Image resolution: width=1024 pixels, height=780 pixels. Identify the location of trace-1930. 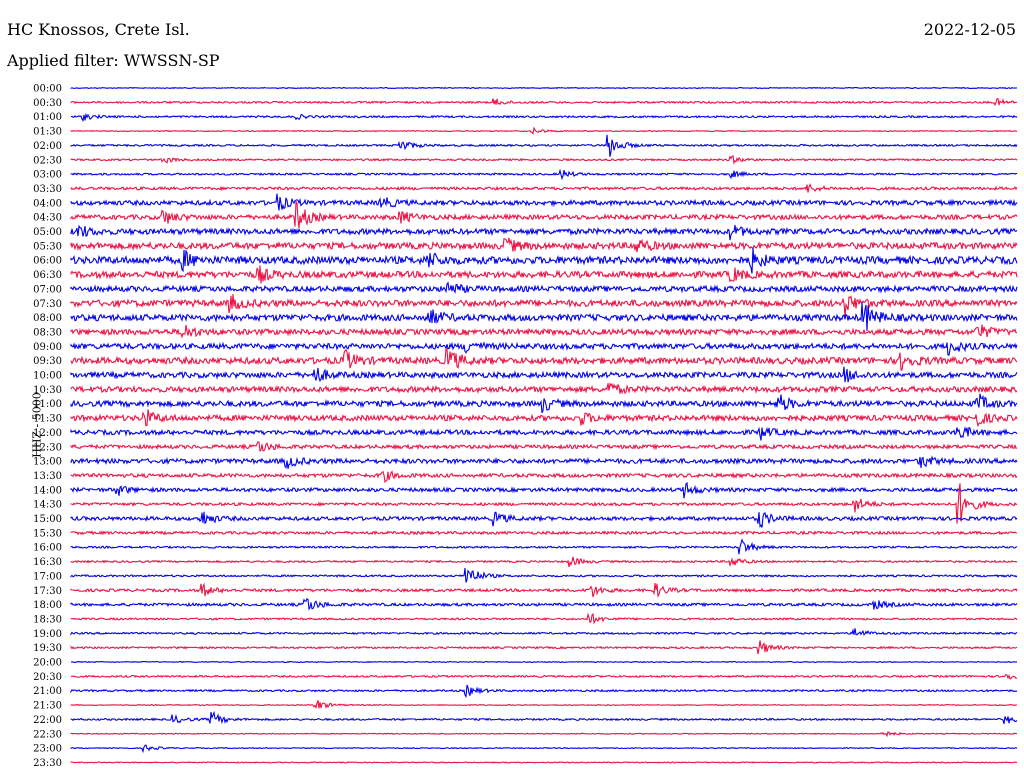
(544, 647).